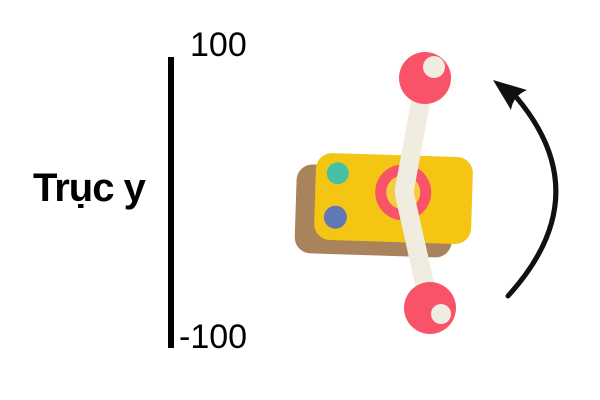 This screenshot has width=600, height=400. I want to click on y-axis-min-label: -100, so click(213, 337).